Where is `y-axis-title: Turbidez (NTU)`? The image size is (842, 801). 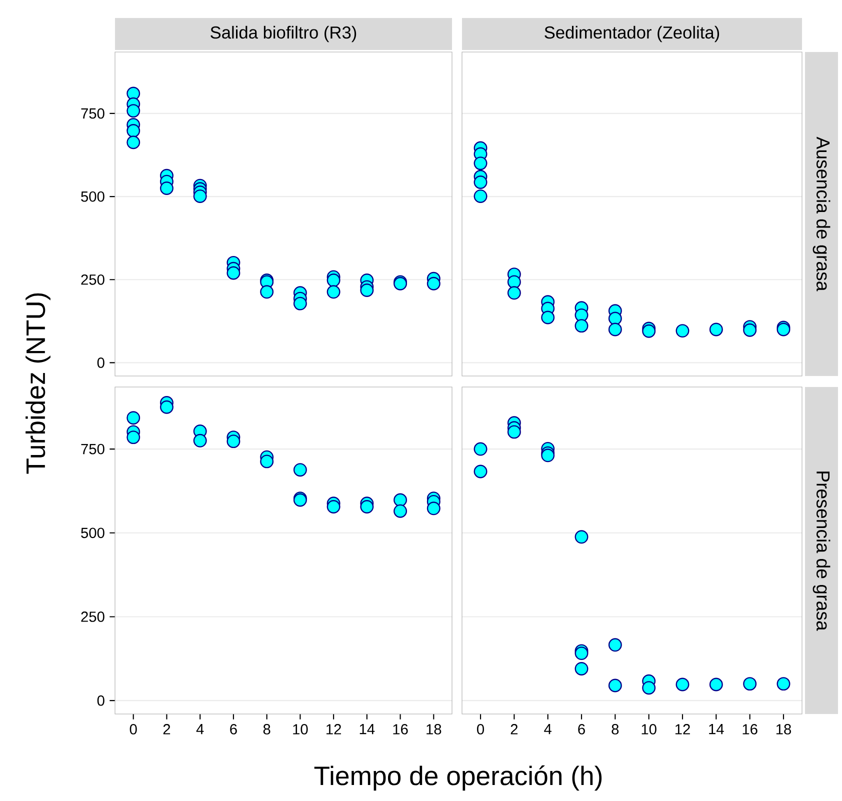 y-axis-title: Turbidez (NTU) is located at coordinates (38, 383).